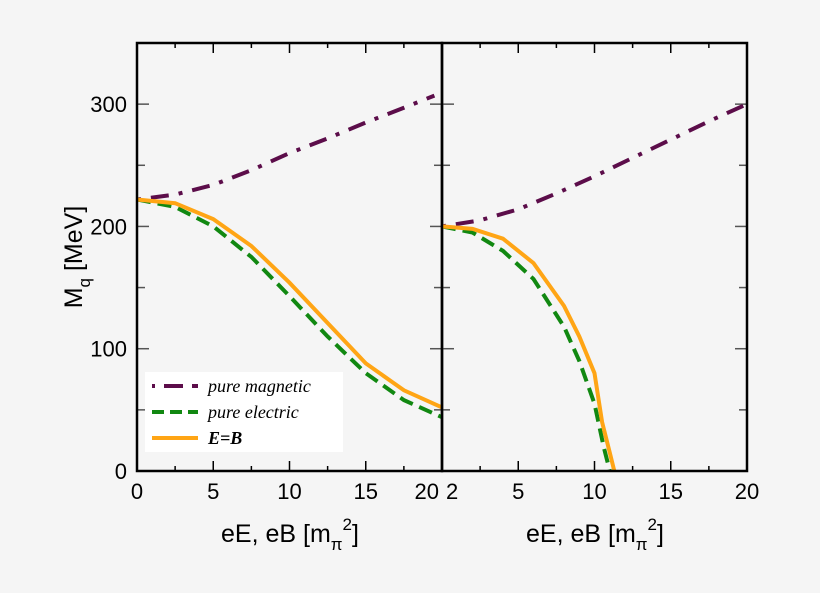 This screenshot has width=820, height=593. What do you see at coordinates (137, 491) in the screenshot?
I see `x-tick-label: 0` at bounding box center [137, 491].